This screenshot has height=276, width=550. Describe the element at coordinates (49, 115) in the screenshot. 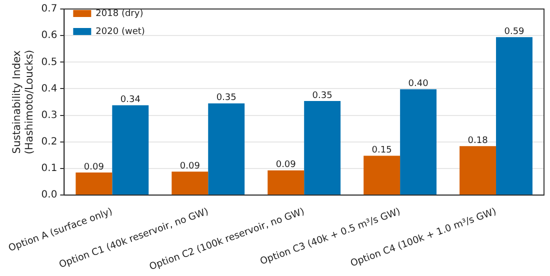

I see `y-tick-label: 0.3` at that location.